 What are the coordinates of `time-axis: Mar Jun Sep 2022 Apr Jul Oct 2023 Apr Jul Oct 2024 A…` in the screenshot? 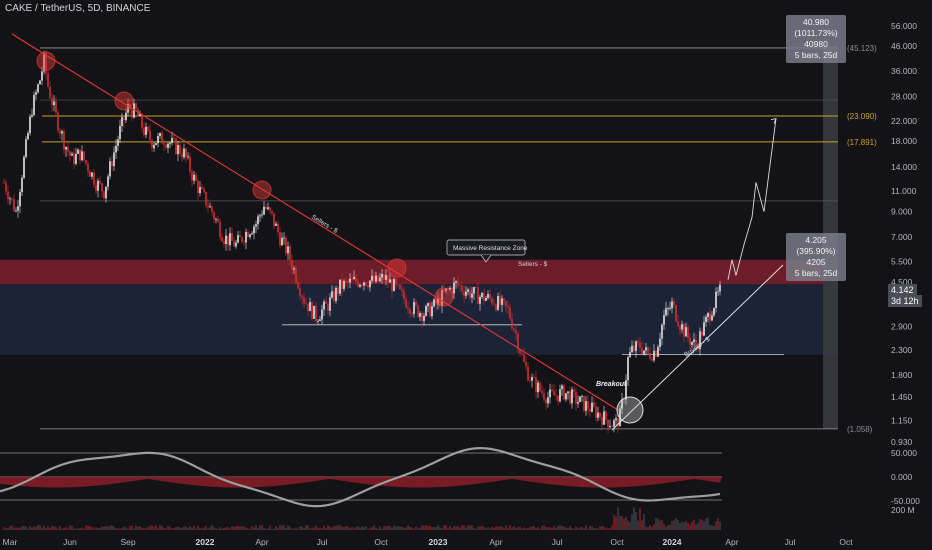 It's located at (428, 542).